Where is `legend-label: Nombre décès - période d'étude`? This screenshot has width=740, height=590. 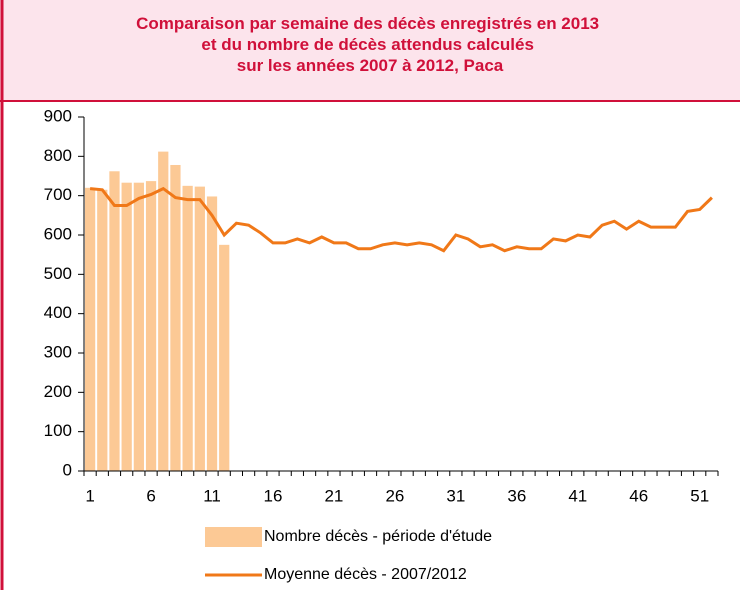 legend-label: Nombre décès - période d'étude is located at coordinates (378, 536).